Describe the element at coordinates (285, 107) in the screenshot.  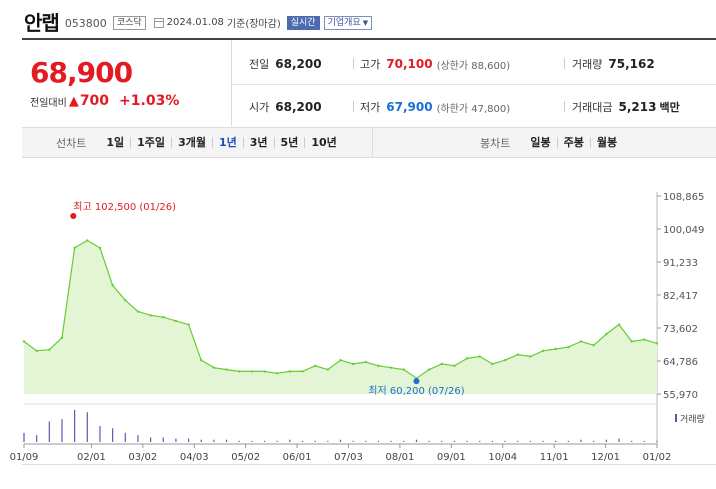
I see `stat-open: 시가 68,200` at that location.